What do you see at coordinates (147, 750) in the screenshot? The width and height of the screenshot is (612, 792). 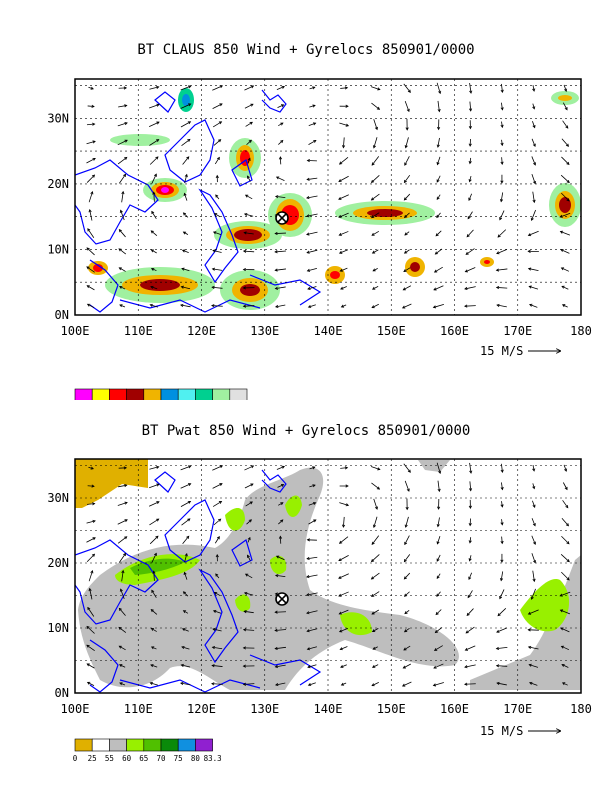 I see `panel2-colorbar: 0 25 55 60 65 70 75 80 83.3` at bounding box center [147, 750].